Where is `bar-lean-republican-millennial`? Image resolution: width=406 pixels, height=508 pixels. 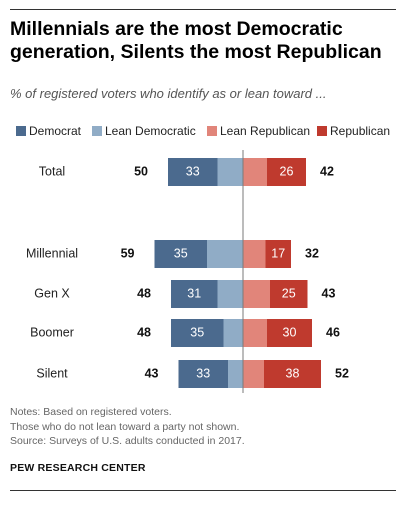
bar-lean-republican-millennial is located at coordinates (254, 254).